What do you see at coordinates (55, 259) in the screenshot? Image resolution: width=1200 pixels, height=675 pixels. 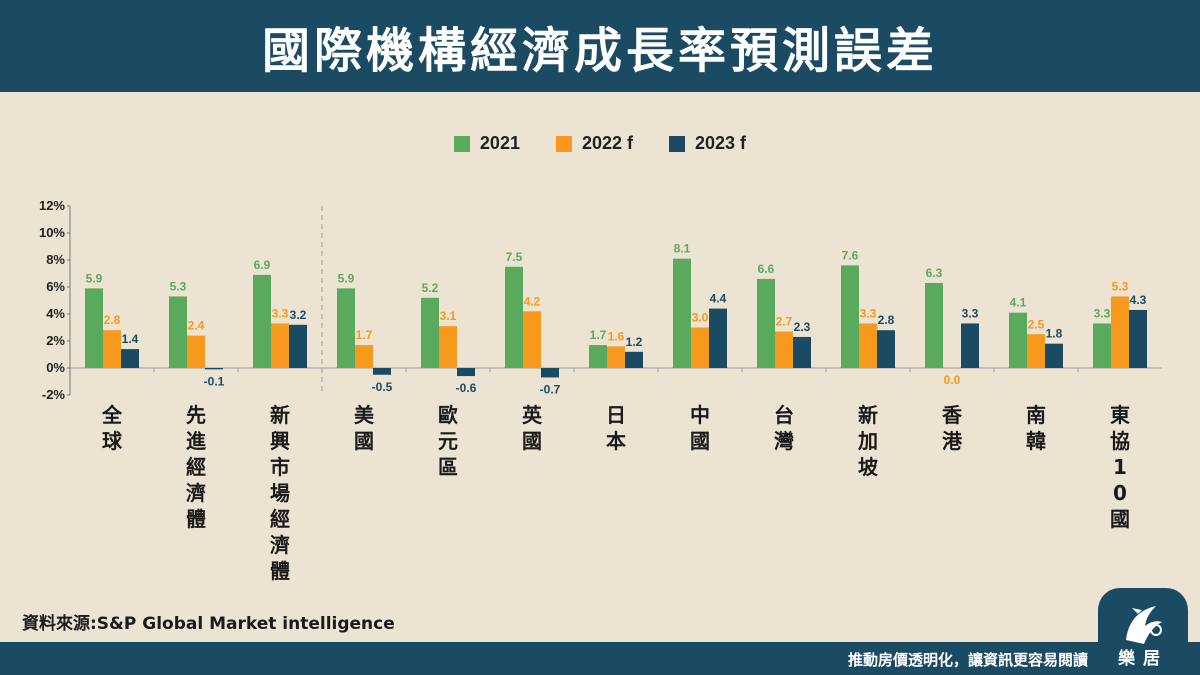 I see `y-tick-label: 8%` at bounding box center [55, 259].